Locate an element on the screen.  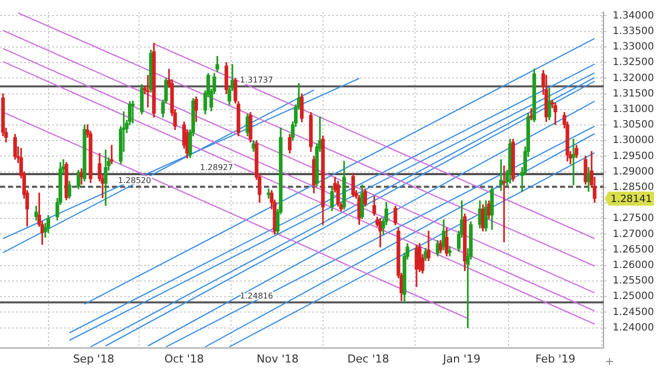
x-tick-label: Sep '18 is located at coordinates (93, 359).